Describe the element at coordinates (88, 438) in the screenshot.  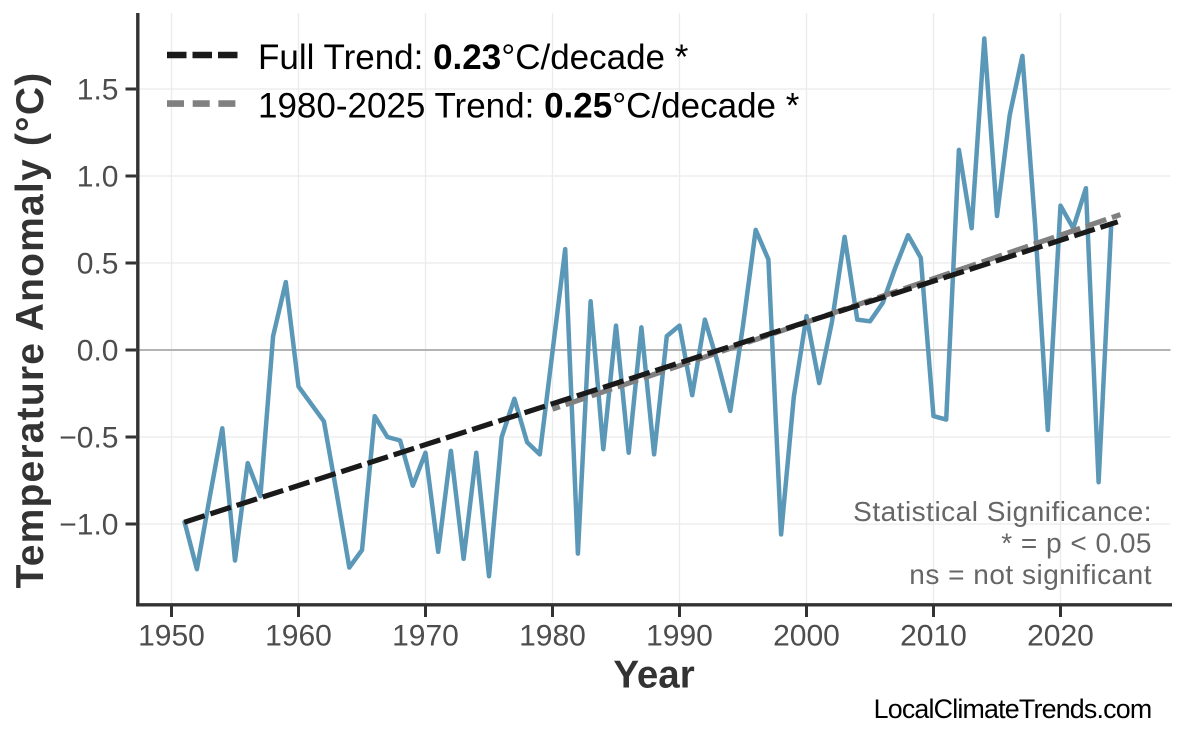
I see `svg-text: −0.5` at that location.